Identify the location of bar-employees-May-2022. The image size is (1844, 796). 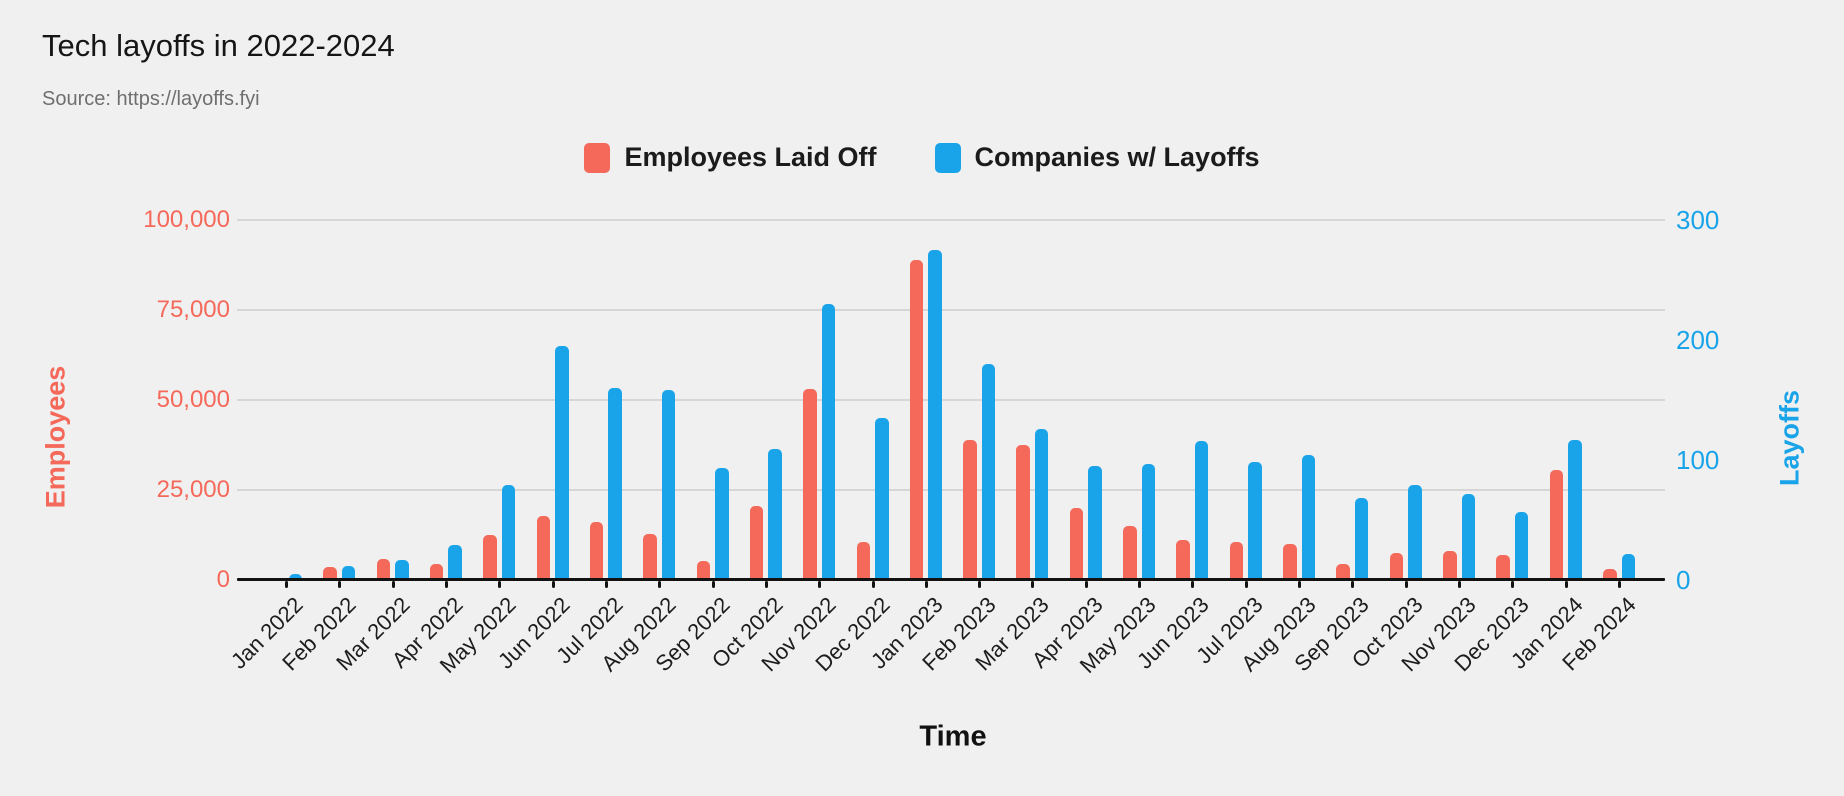
(490, 557).